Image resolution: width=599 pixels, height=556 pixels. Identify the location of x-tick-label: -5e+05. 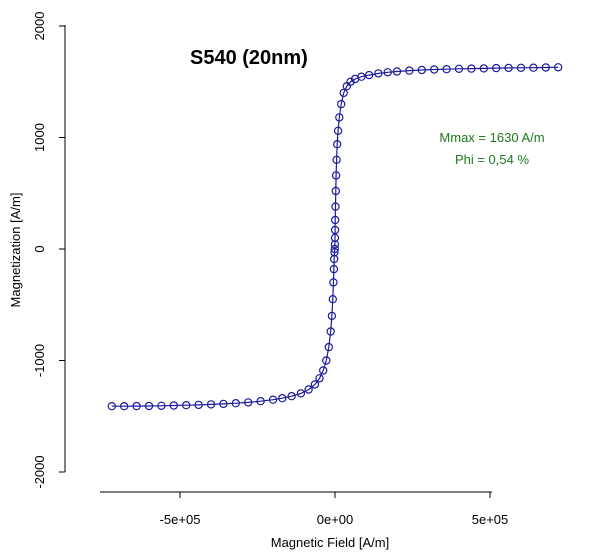
(180, 519).